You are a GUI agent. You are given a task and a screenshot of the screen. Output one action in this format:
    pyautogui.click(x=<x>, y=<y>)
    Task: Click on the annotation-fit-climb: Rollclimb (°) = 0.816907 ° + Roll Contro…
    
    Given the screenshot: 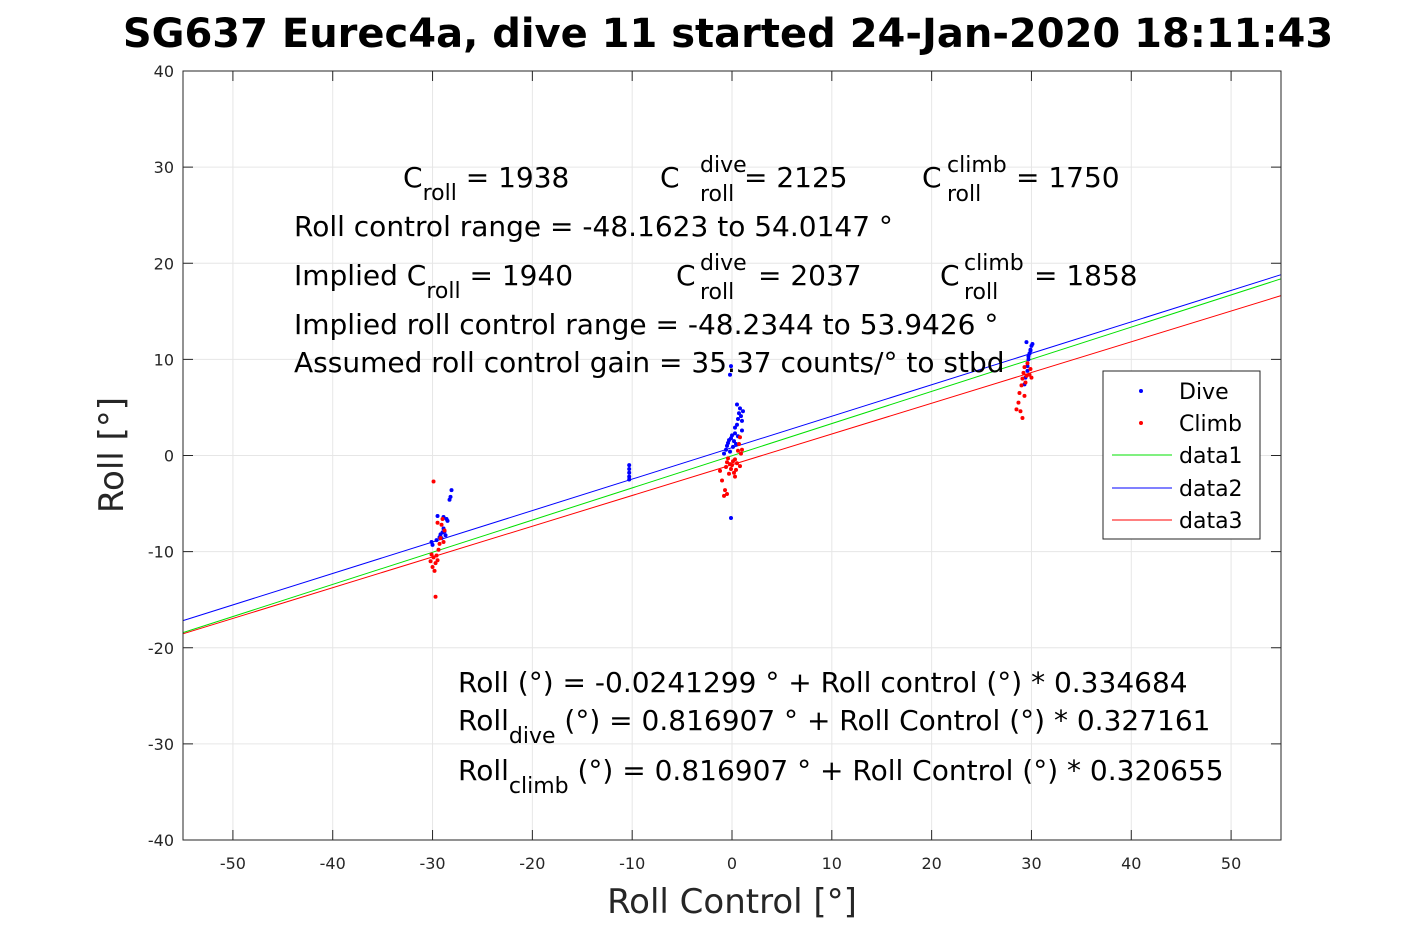 What is the action you would take?
    pyautogui.click(x=841, y=776)
    